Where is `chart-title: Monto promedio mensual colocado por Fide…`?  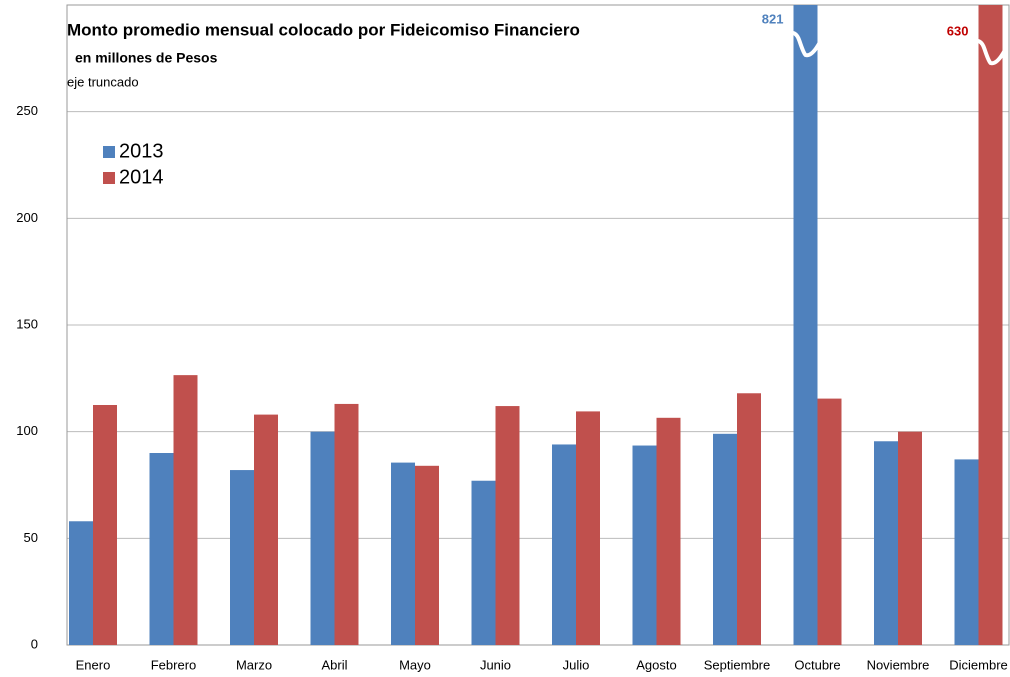 chart-title: Monto promedio mensual colocado por Fide… is located at coordinates (323, 29).